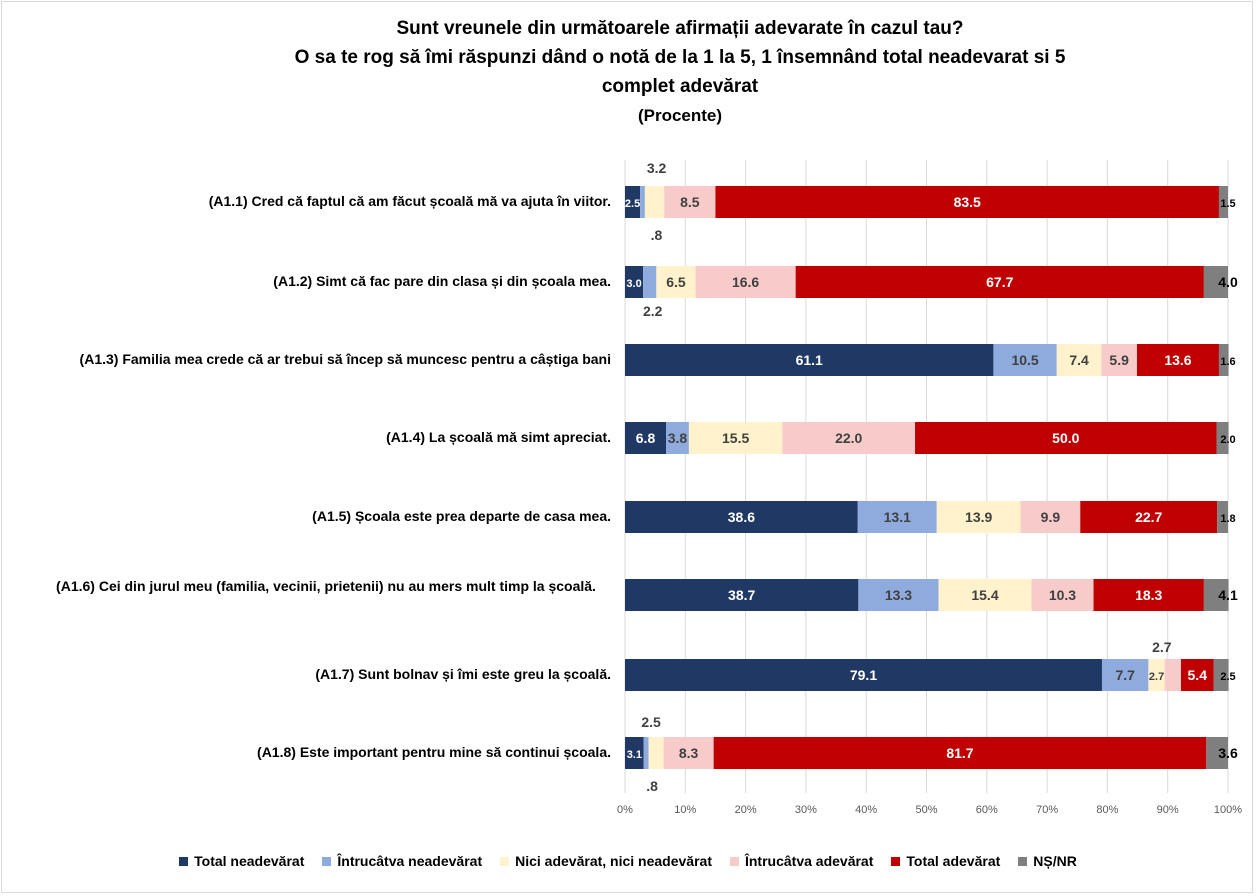  What do you see at coordinates (999, 282) in the screenshot?
I see `data-label: 67.7` at bounding box center [999, 282].